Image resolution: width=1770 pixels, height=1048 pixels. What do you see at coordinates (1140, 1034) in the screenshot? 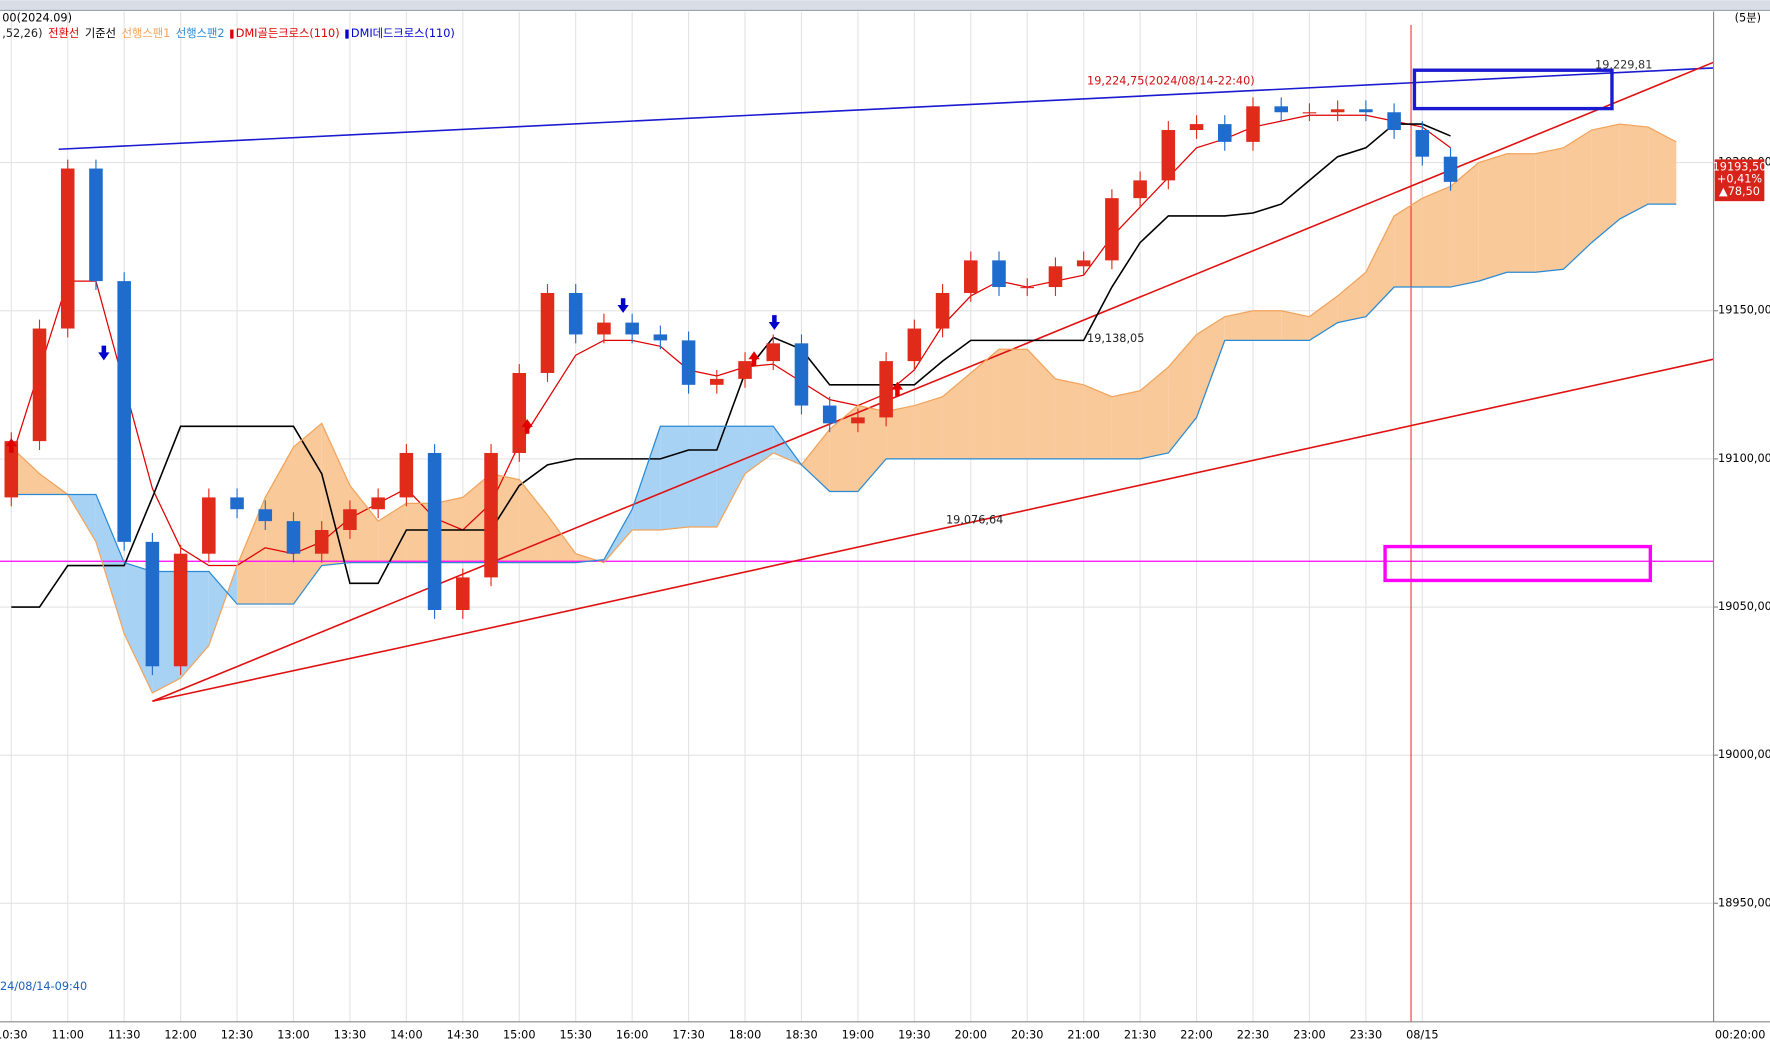
I see `x-tick-label: 21:30` at bounding box center [1140, 1034].